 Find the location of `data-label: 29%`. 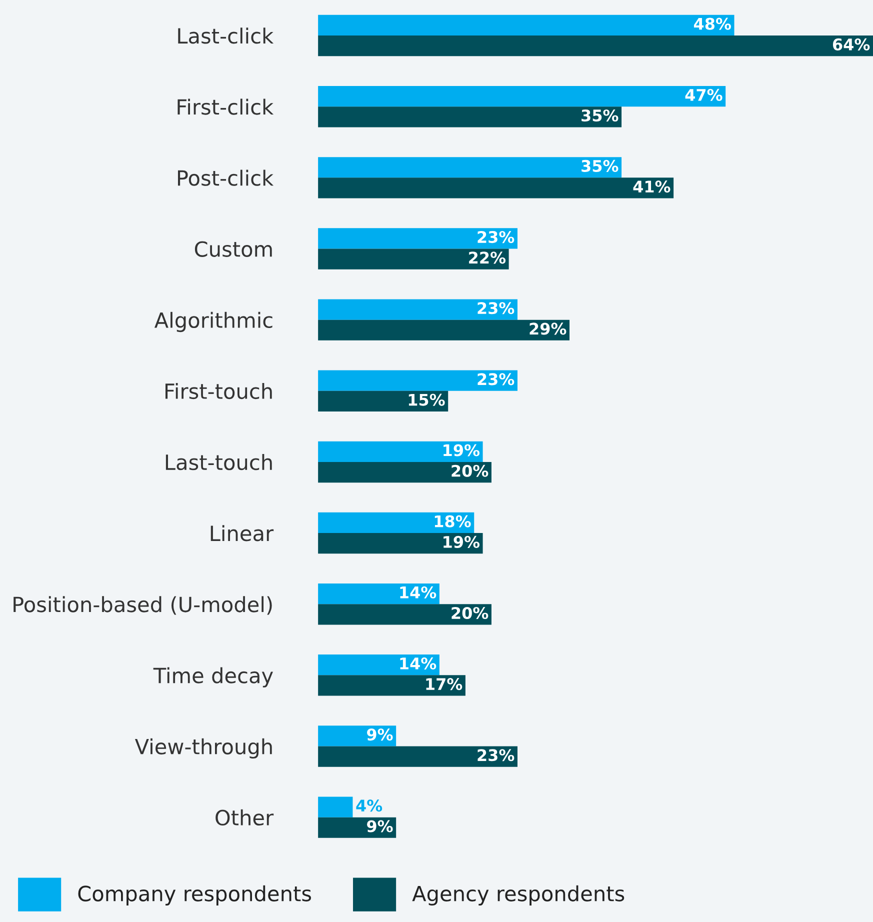

data-label: 29% is located at coordinates (548, 328).